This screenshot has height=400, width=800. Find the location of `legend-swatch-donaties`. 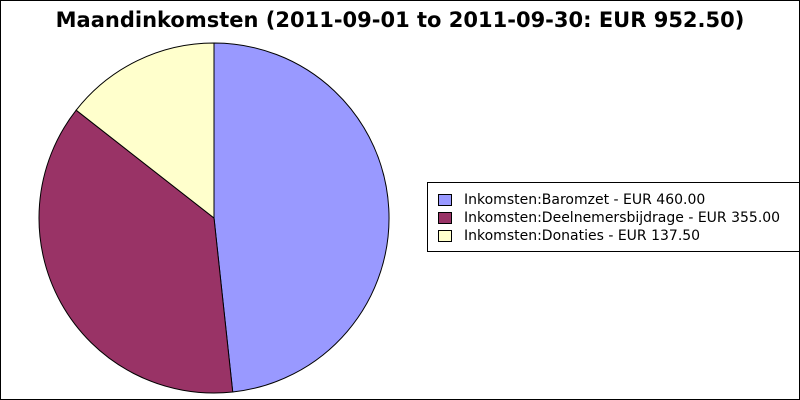

legend-swatch-donaties is located at coordinates (445, 236).